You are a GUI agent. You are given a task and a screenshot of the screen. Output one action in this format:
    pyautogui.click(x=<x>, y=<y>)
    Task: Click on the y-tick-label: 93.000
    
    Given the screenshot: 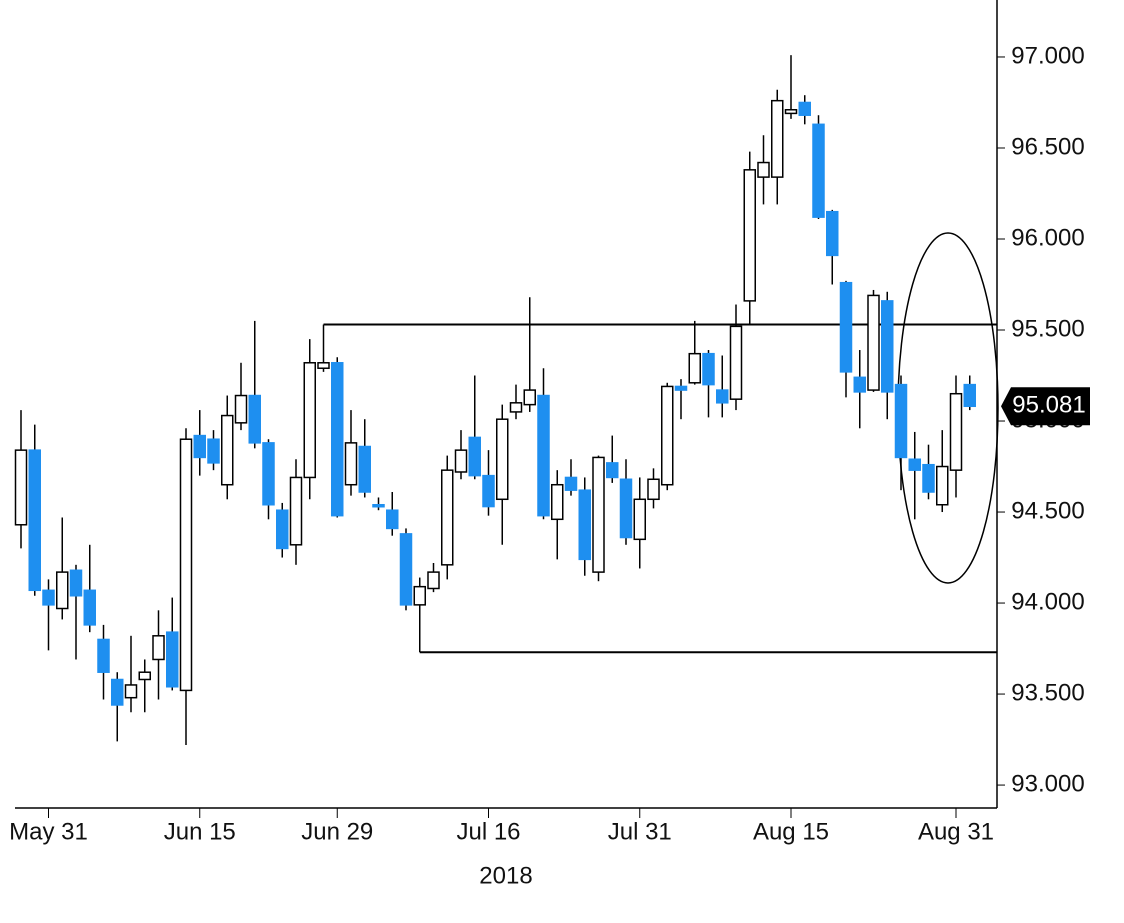 What is the action you would take?
    pyautogui.click(x=1047, y=783)
    